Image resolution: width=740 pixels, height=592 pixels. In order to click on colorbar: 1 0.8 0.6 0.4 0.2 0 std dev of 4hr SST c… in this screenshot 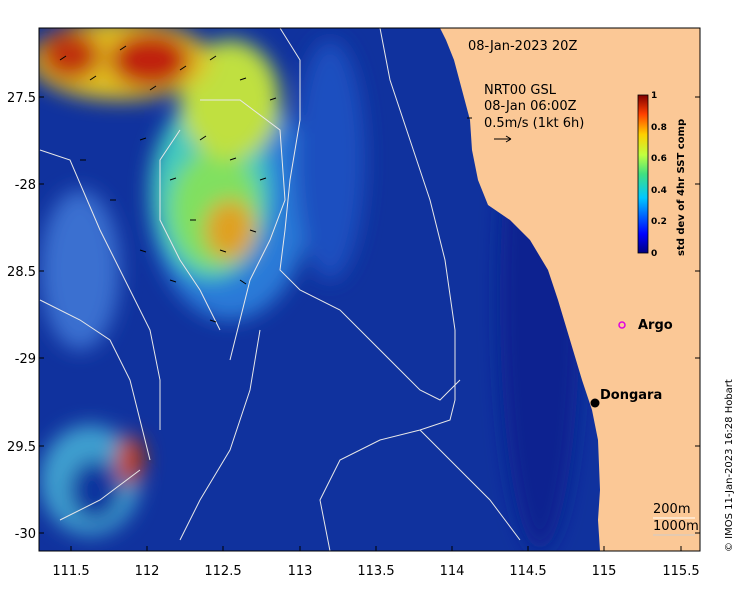, I will do `click(662, 175)`.